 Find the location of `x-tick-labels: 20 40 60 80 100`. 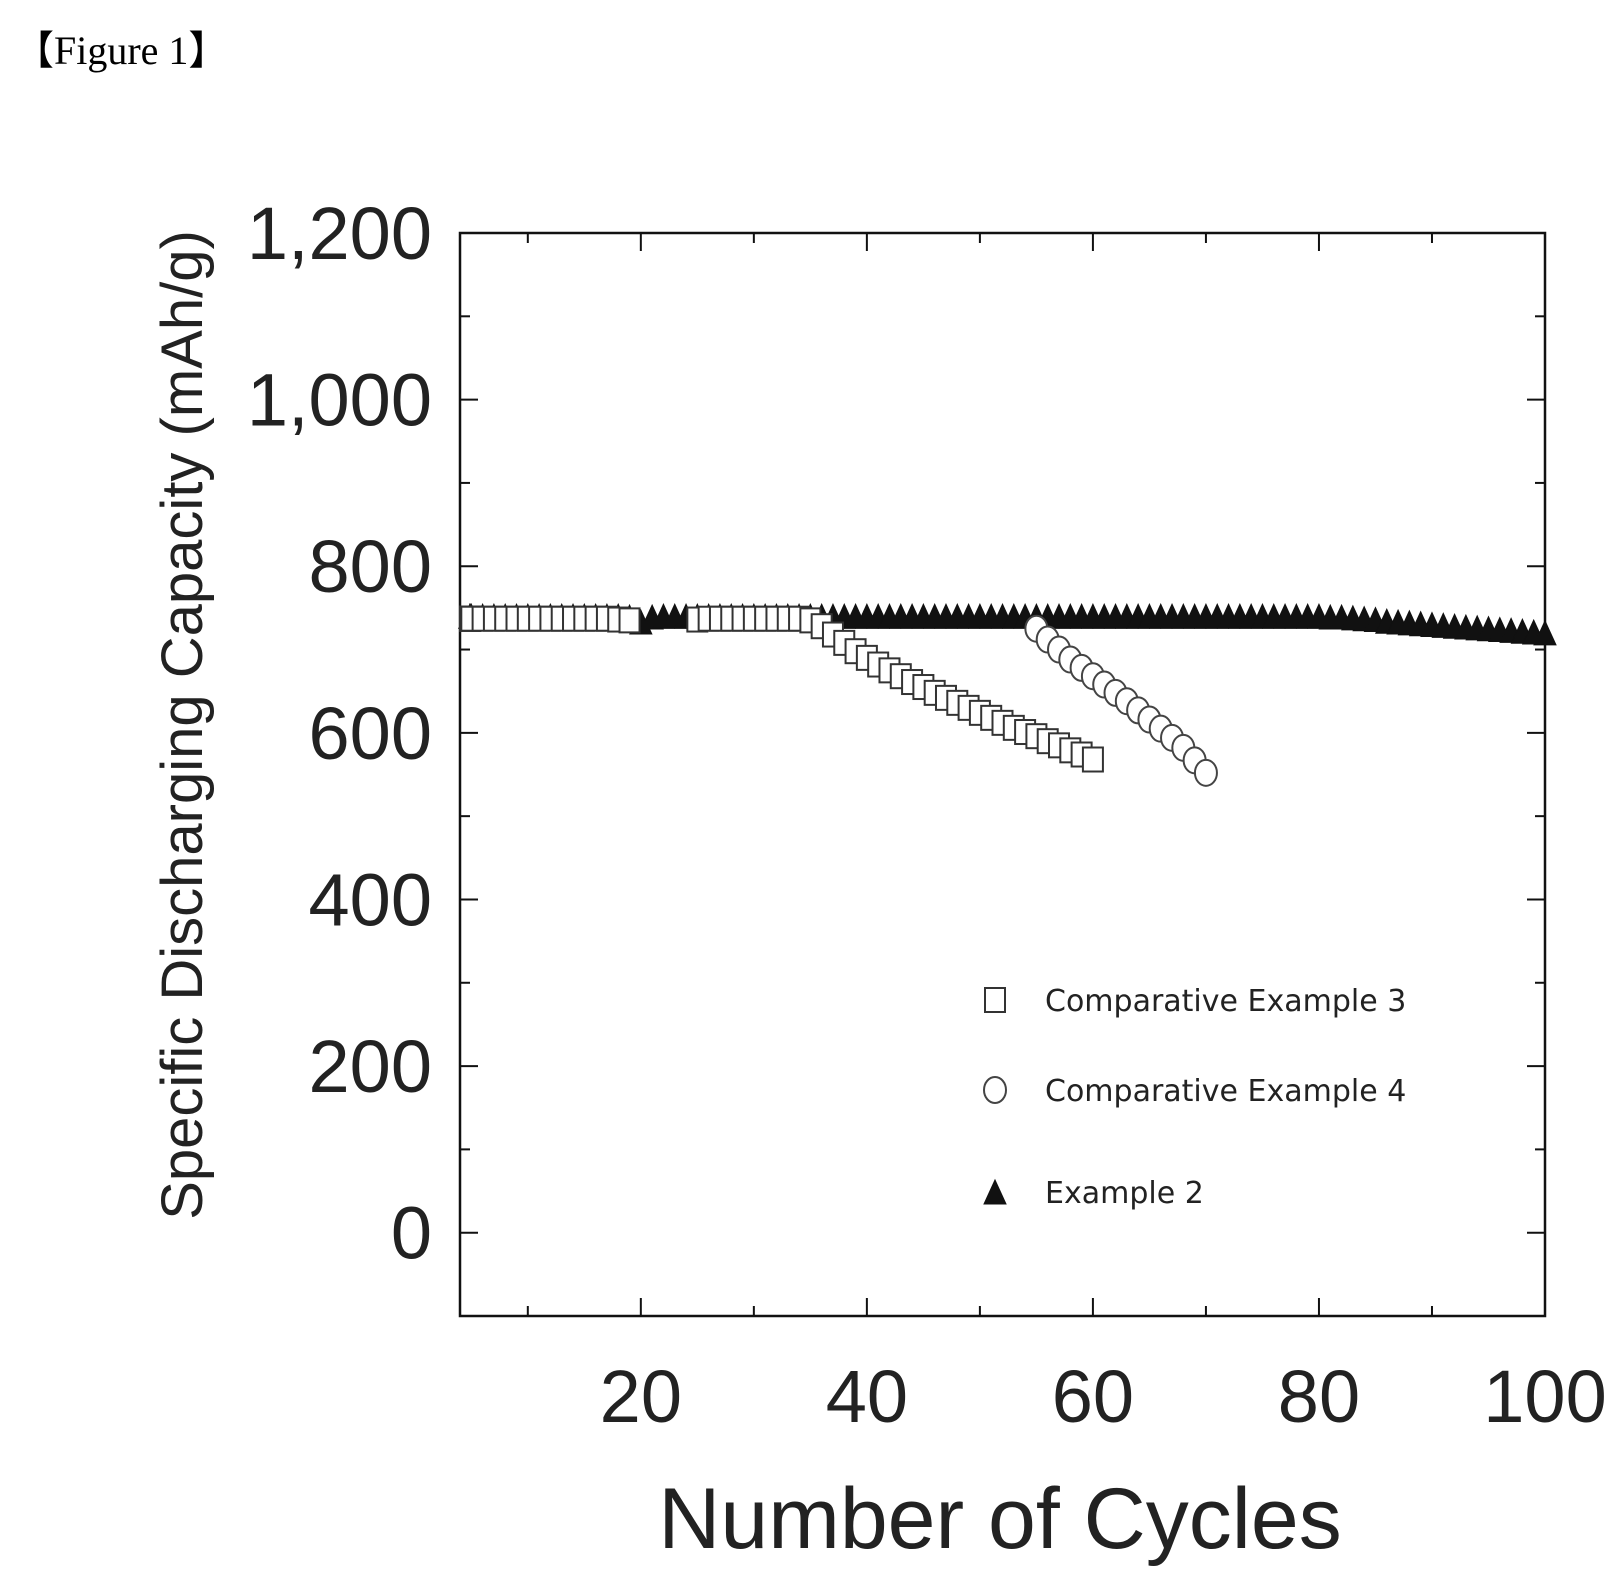

x-tick-labels: 20 40 60 80 100 is located at coordinates (1103, 1396).